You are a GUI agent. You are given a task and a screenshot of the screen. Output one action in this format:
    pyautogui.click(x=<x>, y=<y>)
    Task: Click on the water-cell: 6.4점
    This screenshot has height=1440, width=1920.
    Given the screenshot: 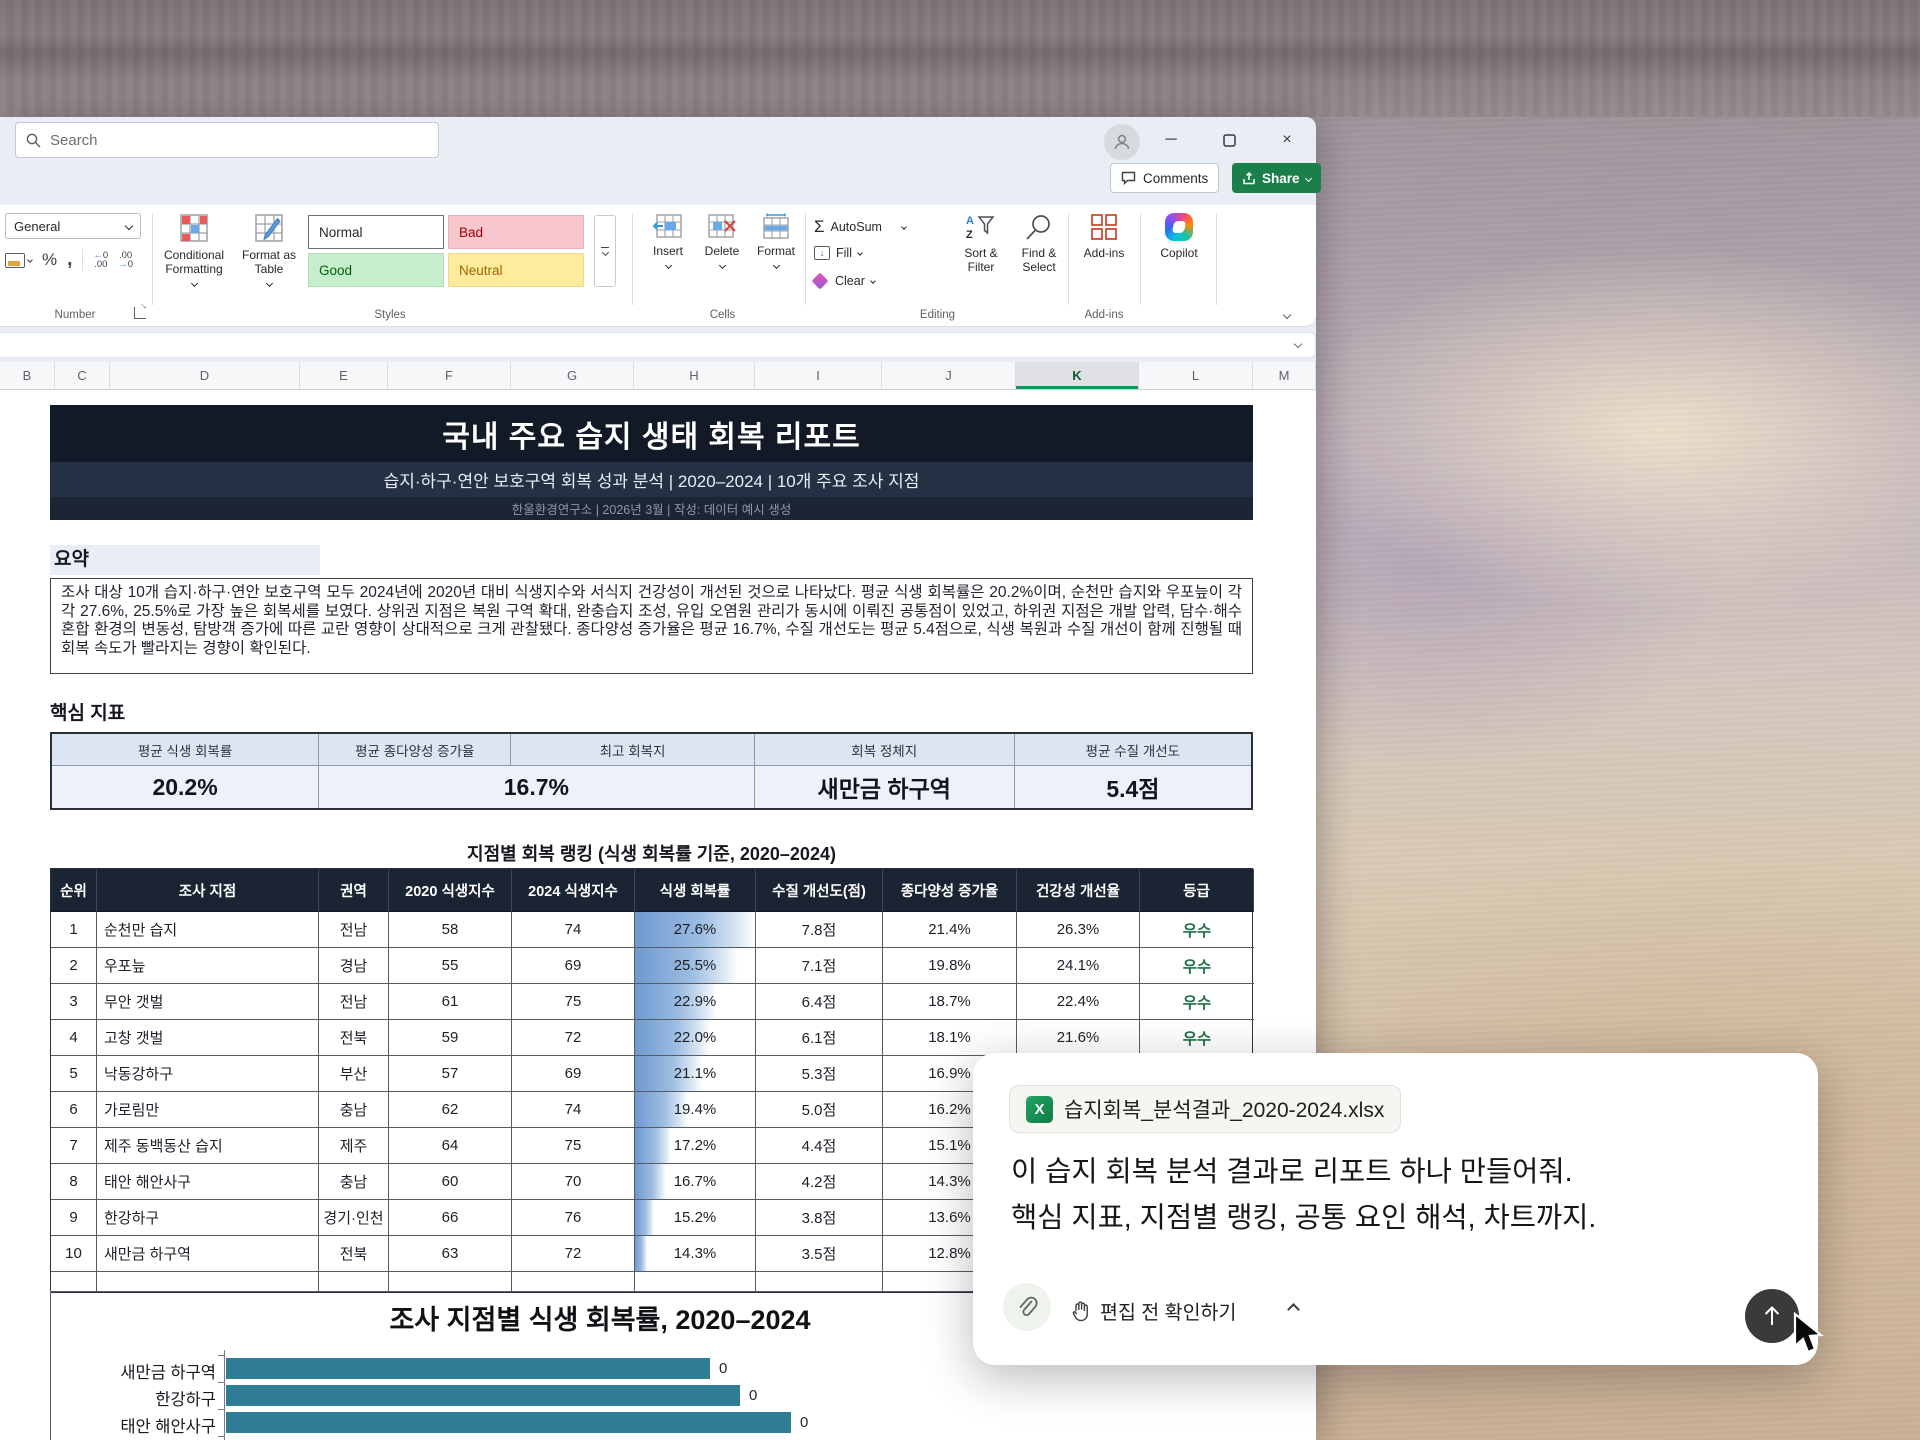 What is the action you would take?
    pyautogui.click(x=819, y=1002)
    